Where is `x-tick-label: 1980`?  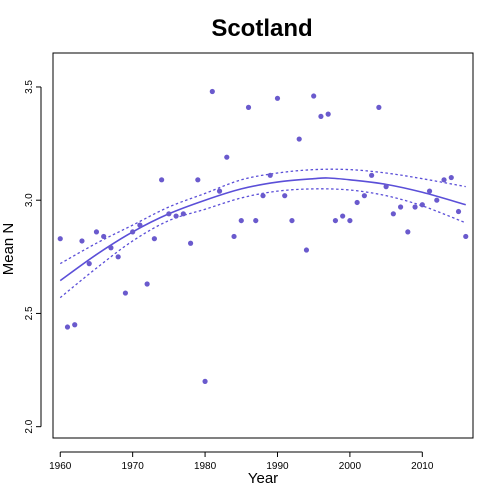 x-tick-label: 1980 is located at coordinates (205, 466).